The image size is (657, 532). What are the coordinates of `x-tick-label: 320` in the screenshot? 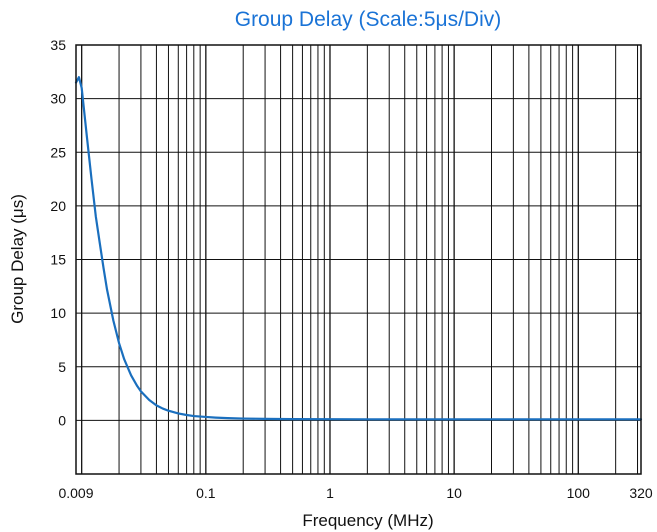 It's located at (641, 493).